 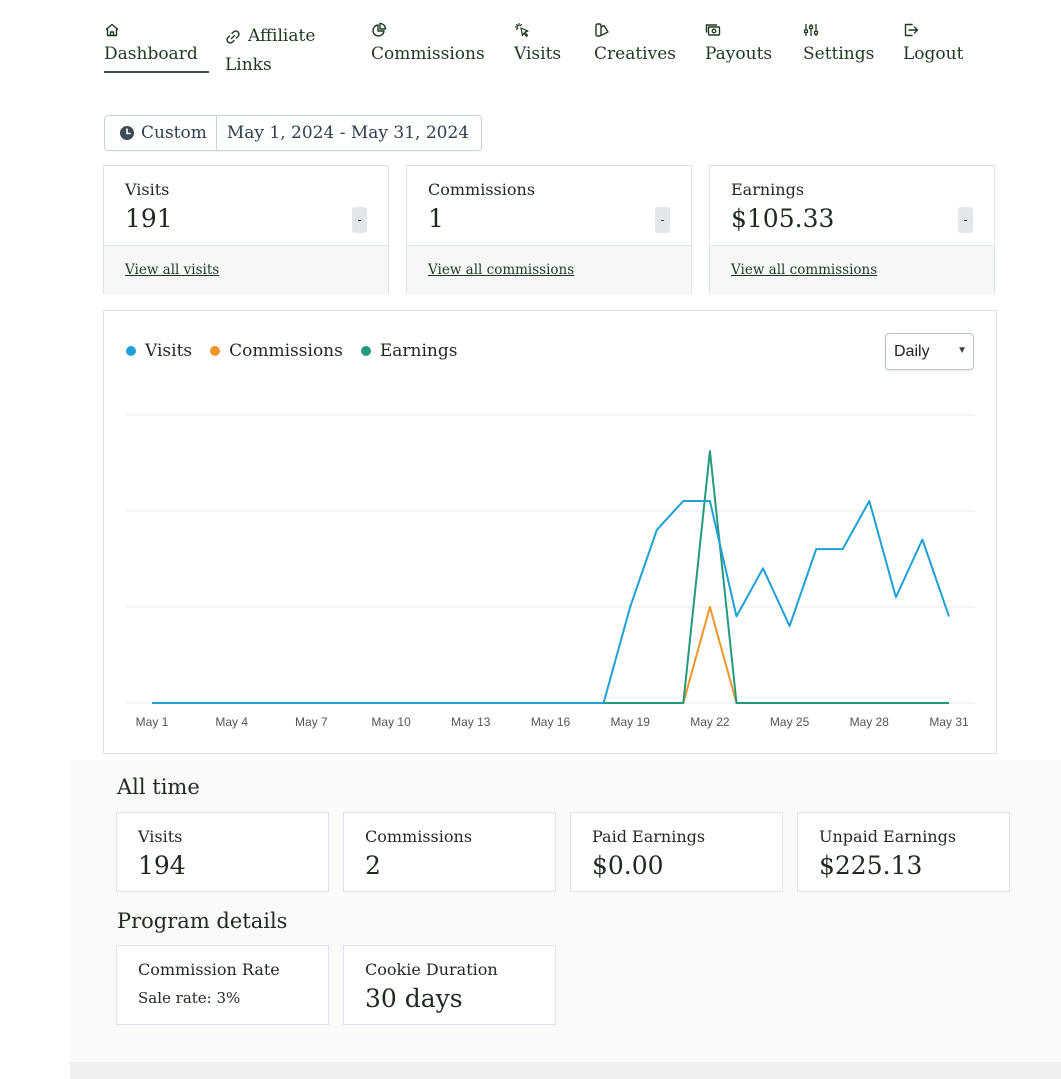 I want to click on all-time-unpaid-earnings-card: Unpaid Earnings $225.13, so click(x=903, y=852).